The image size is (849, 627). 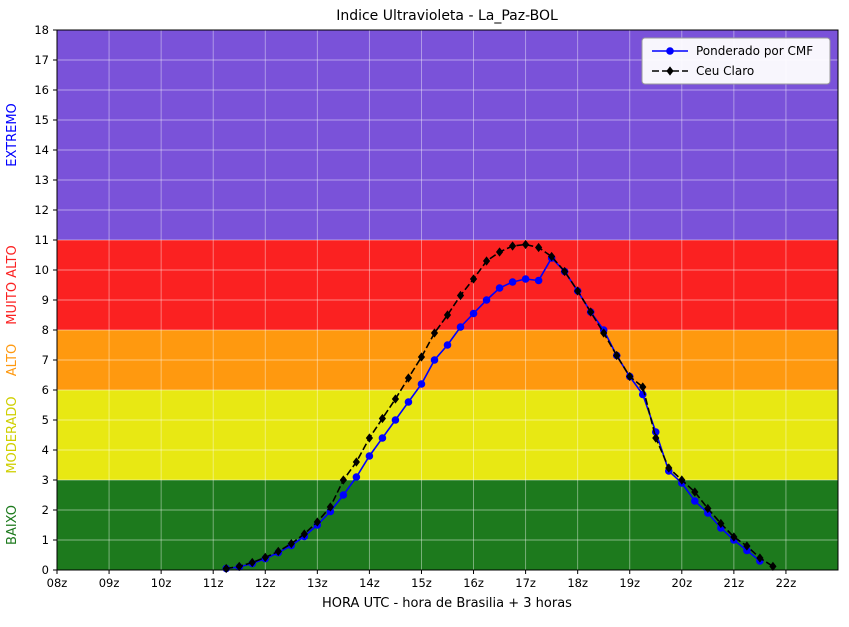 What do you see at coordinates (45, 300) in the screenshot?
I see `y-tick-label: 9` at bounding box center [45, 300].